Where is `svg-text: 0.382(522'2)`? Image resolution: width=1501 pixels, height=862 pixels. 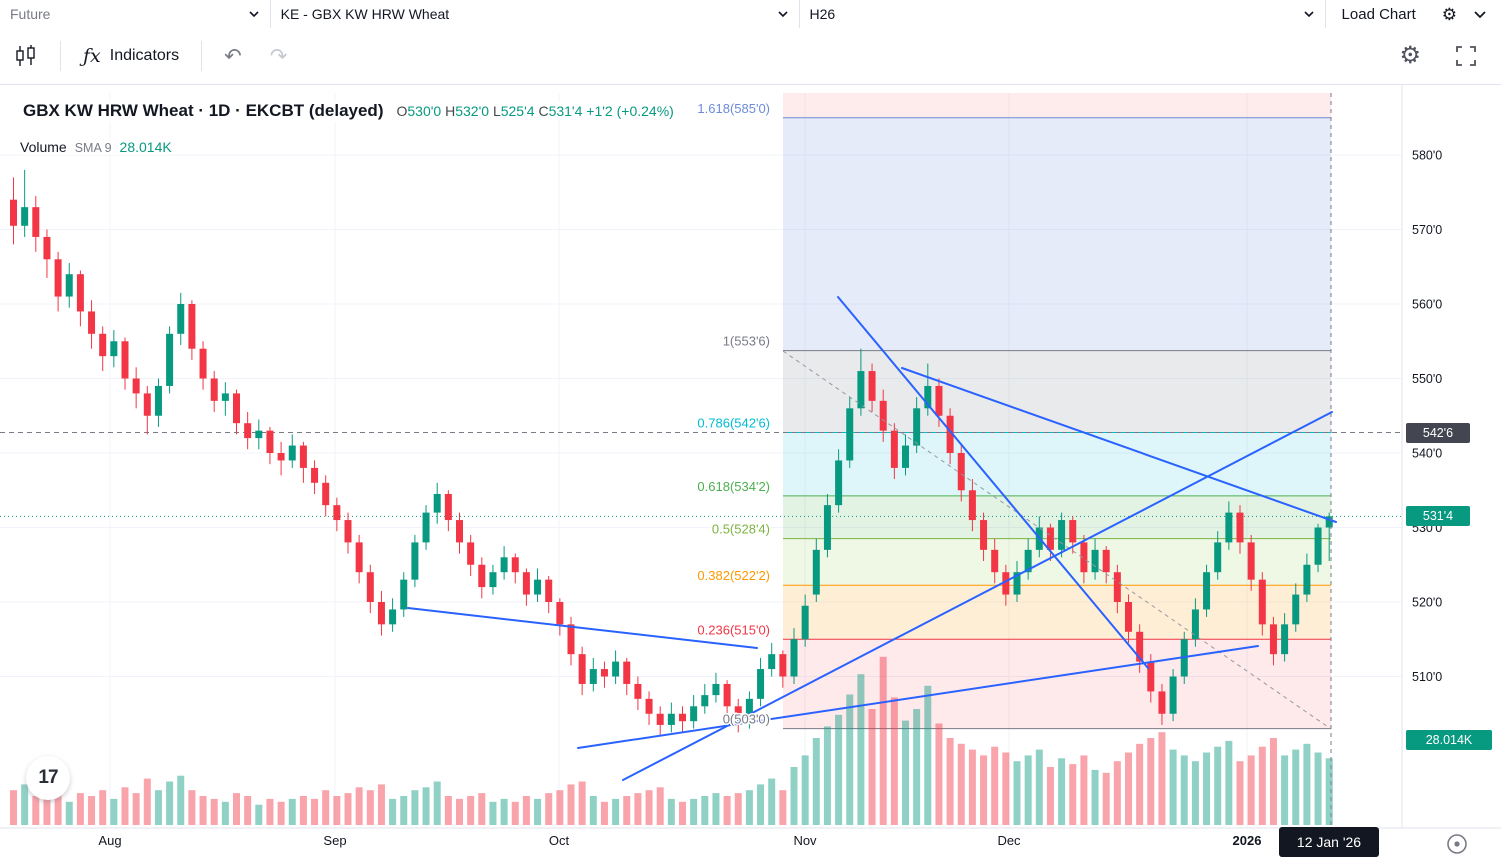
svg-text: 0.382(522'2) is located at coordinates (733, 575).